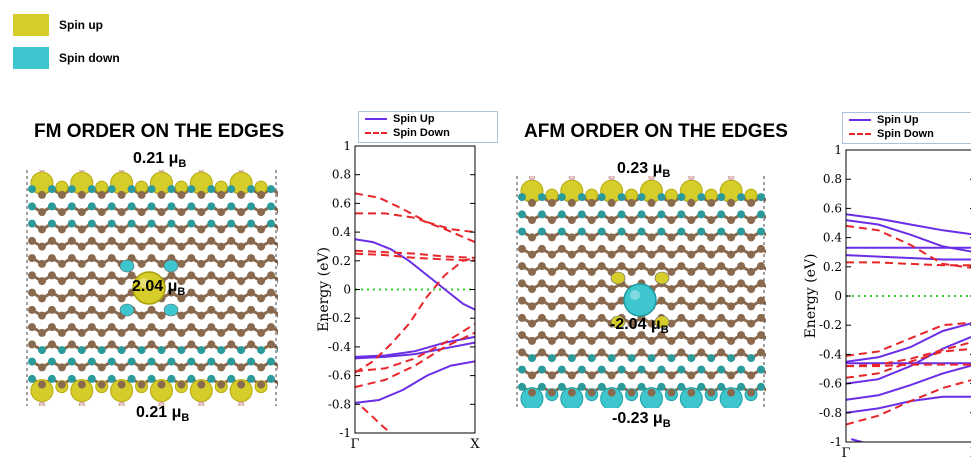 The image size is (971, 459). I want to click on y-tick-label: 0.4, so click(341, 232).